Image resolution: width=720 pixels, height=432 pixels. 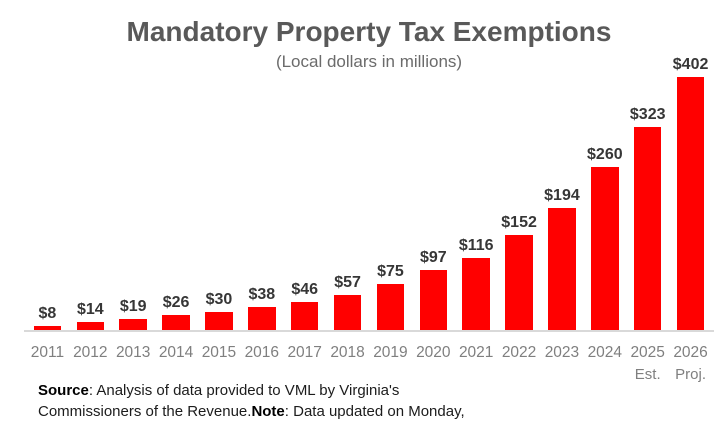 What do you see at coordinates (176, 302) in the screenshot?
I see `value-label: $26` at bounding box center [176, 302].